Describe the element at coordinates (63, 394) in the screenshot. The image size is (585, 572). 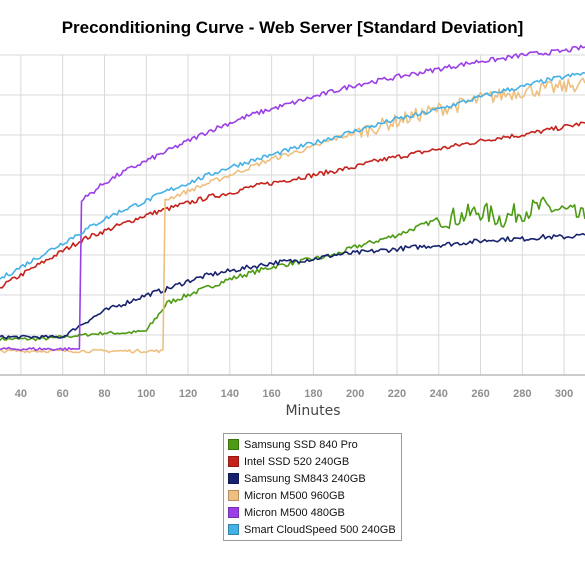
I see `x-tick-label: 60` at that location.